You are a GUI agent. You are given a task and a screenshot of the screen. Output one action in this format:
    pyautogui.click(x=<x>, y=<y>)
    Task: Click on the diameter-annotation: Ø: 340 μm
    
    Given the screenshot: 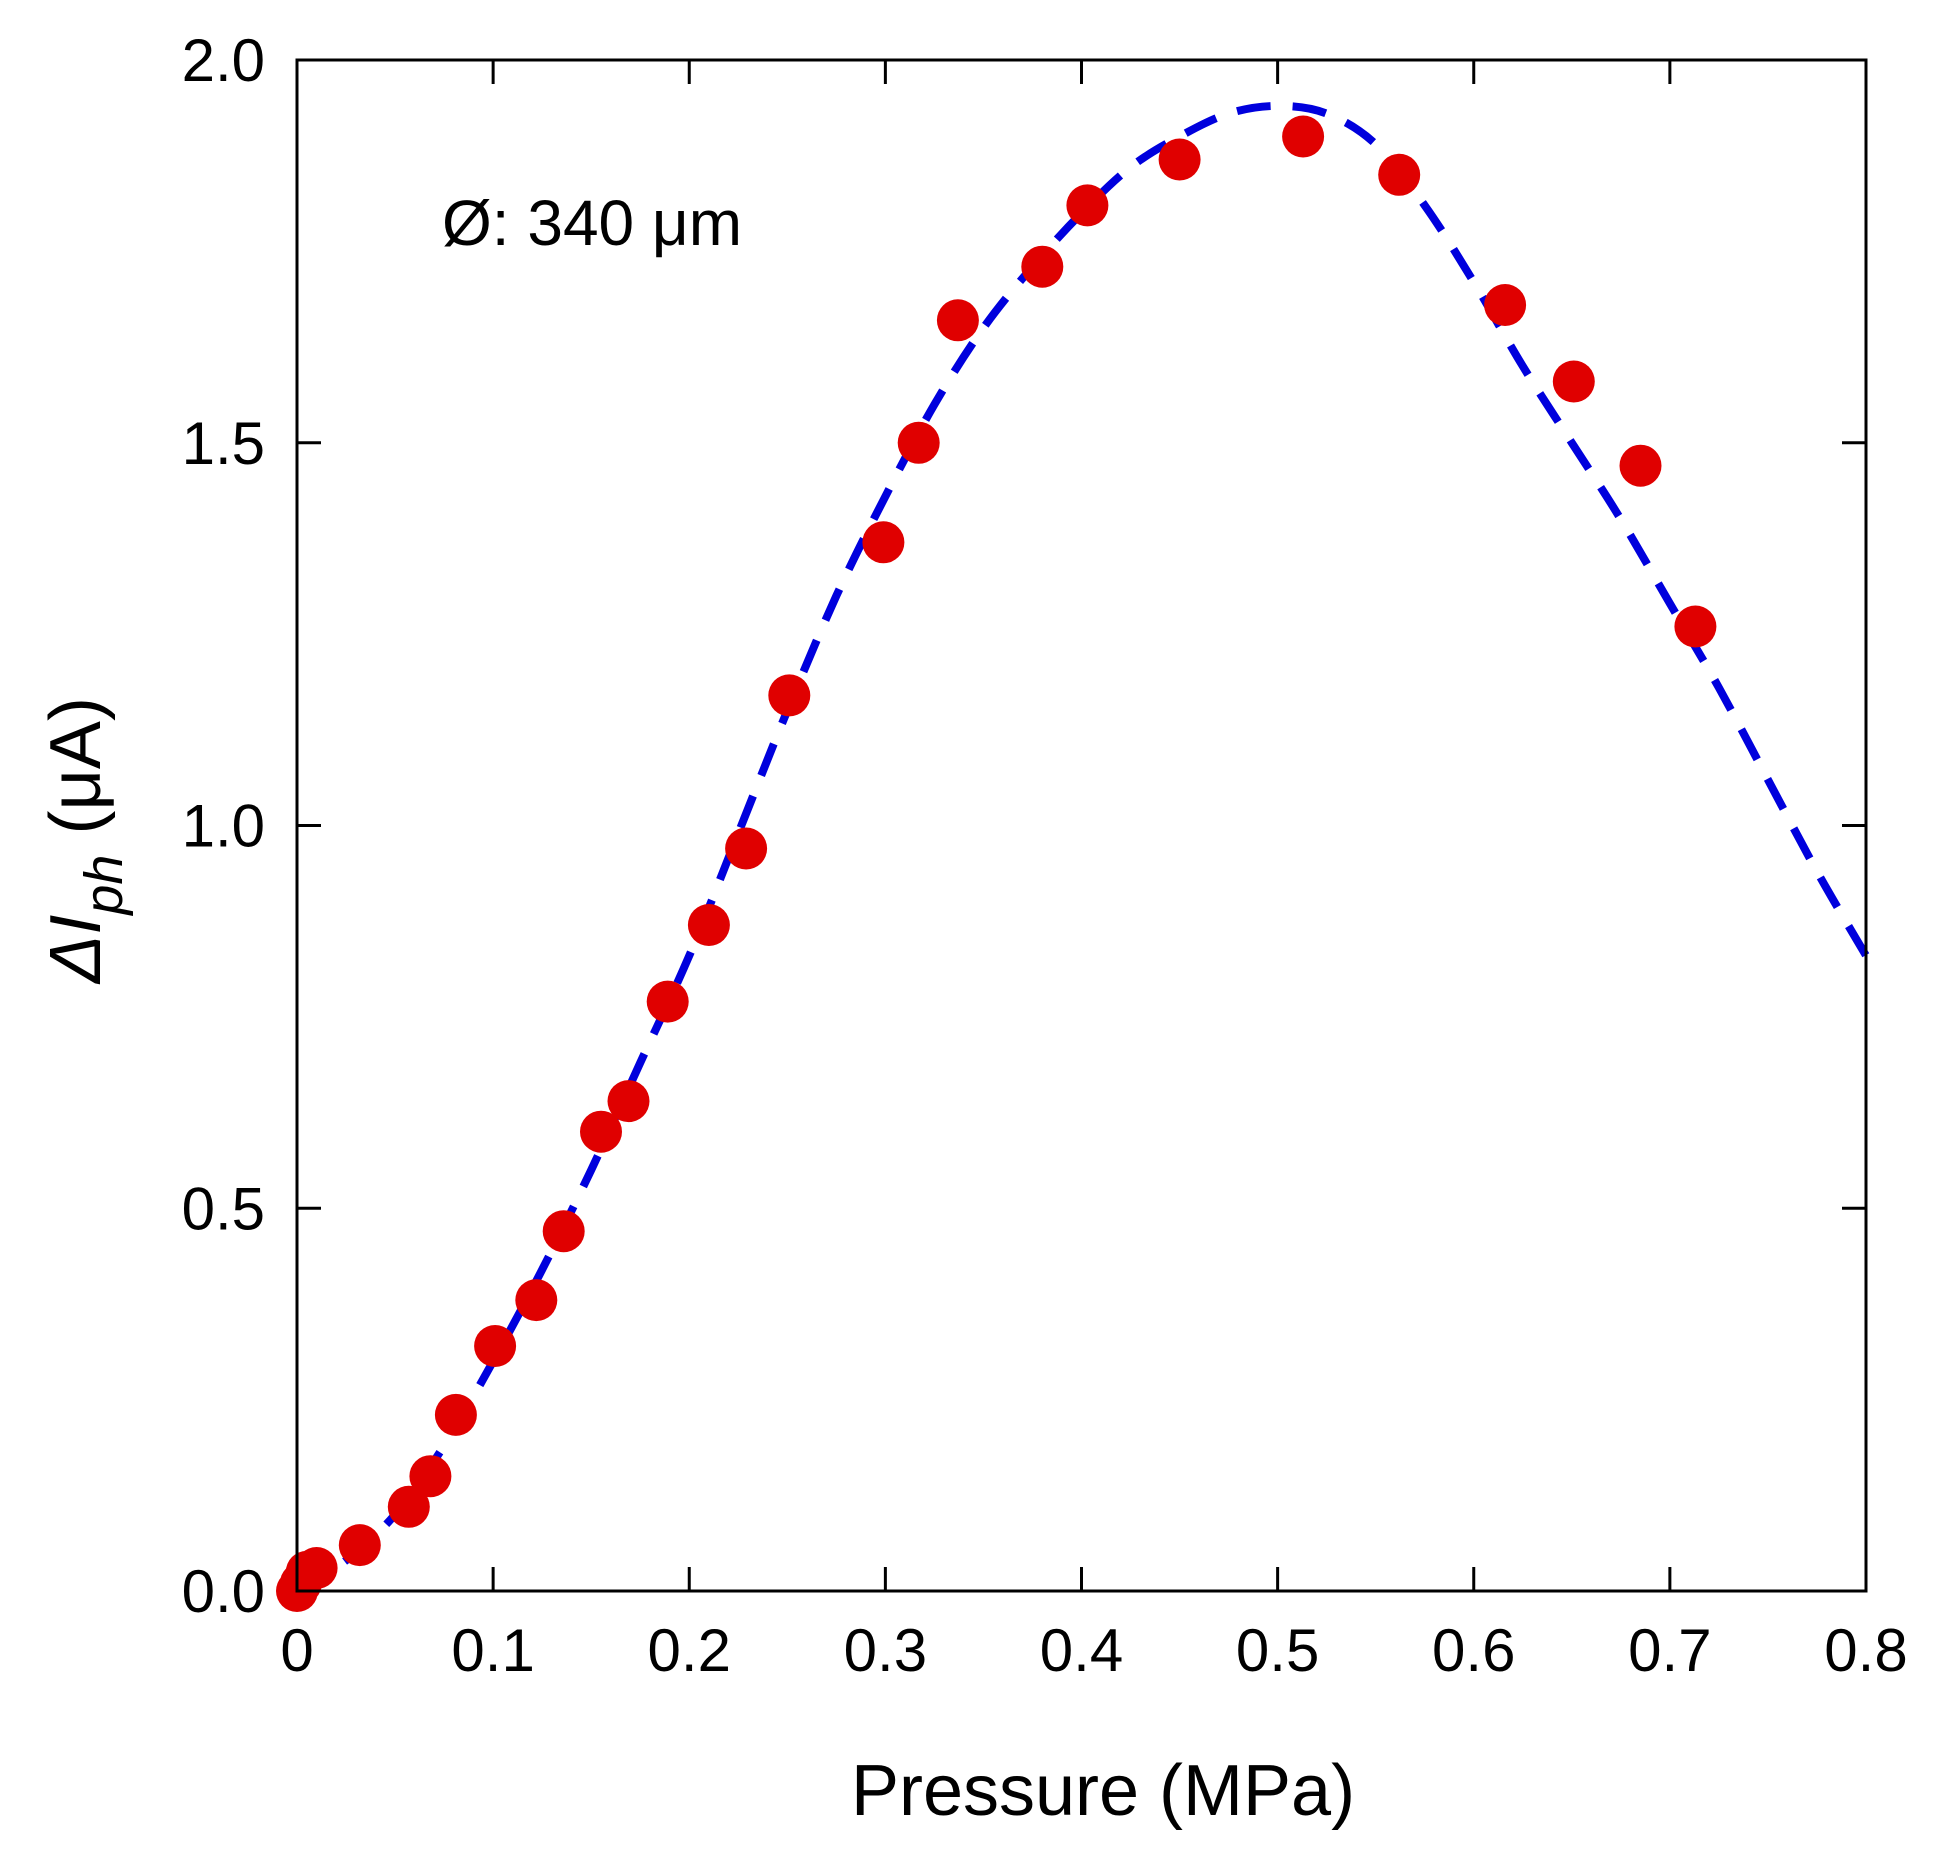 What is the action you would take?
    pyautogui.click(x=592, y=223)
    